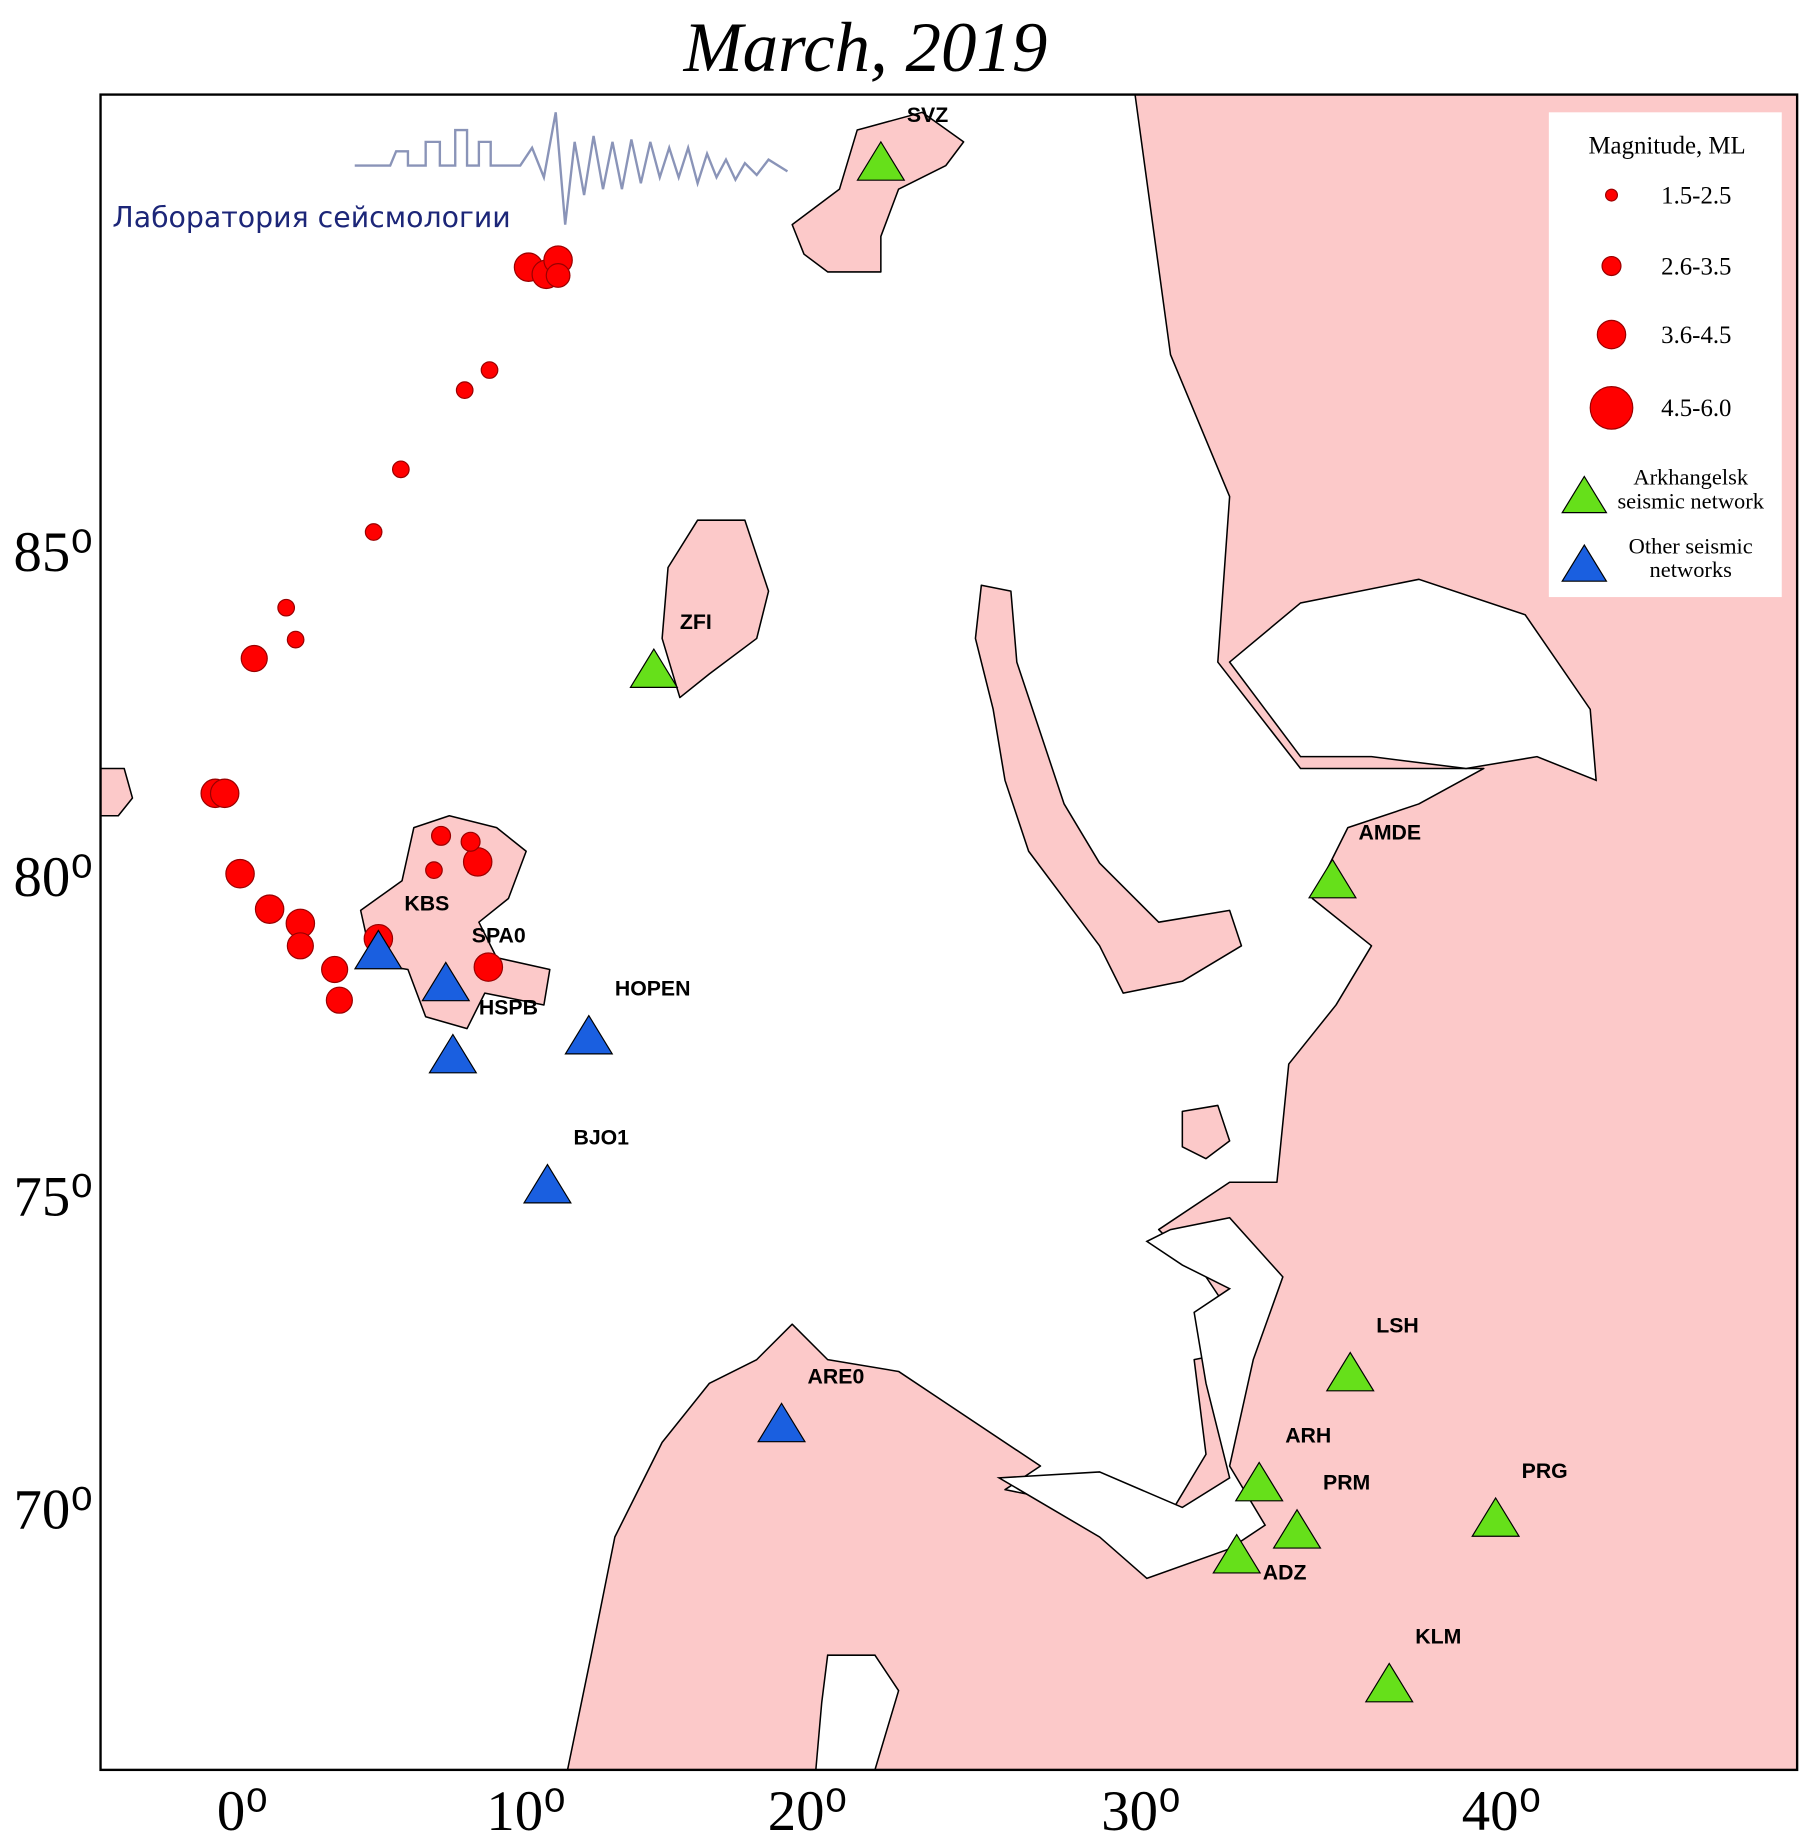 The height and width of the screenshot is (1842, 1809). Describe the element at coordinates (1346, 1483) in the screenshot. I see `station-label: PRM` at that location.